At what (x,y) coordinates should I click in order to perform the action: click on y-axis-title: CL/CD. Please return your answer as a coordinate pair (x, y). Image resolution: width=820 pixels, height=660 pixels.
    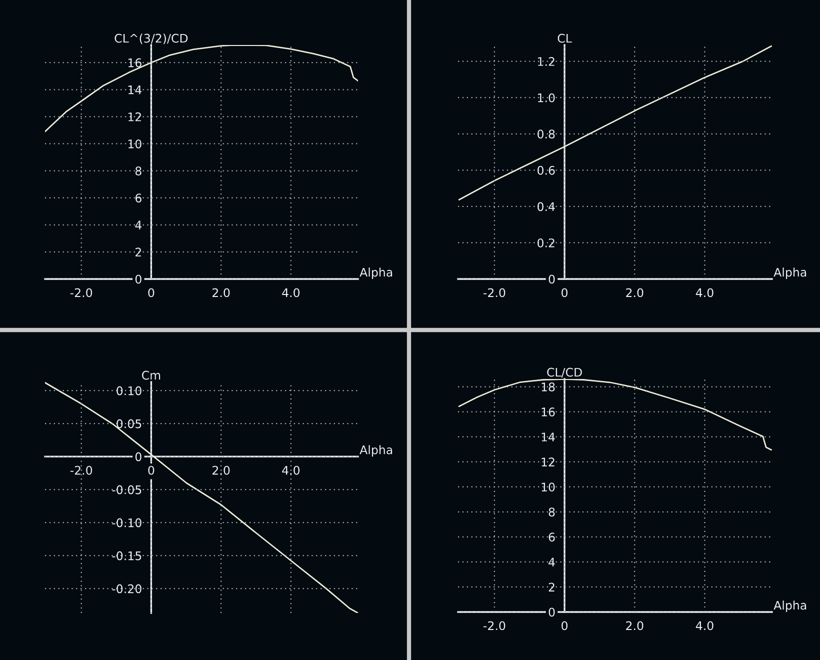
    Looking at the image, I should click on (564, 373).